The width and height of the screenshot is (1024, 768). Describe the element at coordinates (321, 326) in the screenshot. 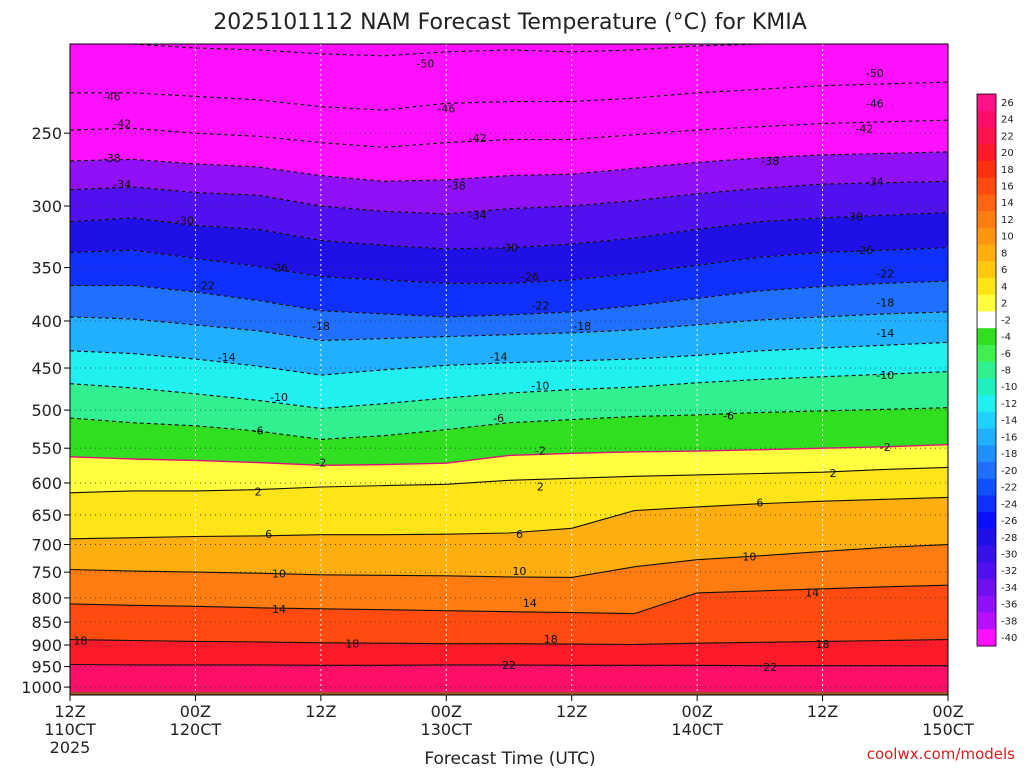

I see `contour-label: -18` at that location.